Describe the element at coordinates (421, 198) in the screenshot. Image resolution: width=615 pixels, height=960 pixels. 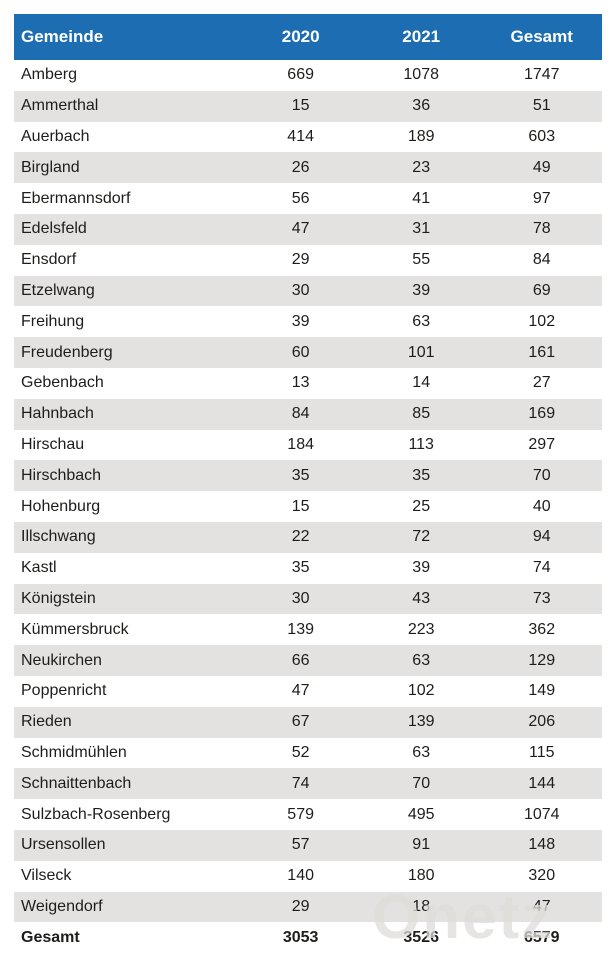
I see `value-cell: 41` at that location.